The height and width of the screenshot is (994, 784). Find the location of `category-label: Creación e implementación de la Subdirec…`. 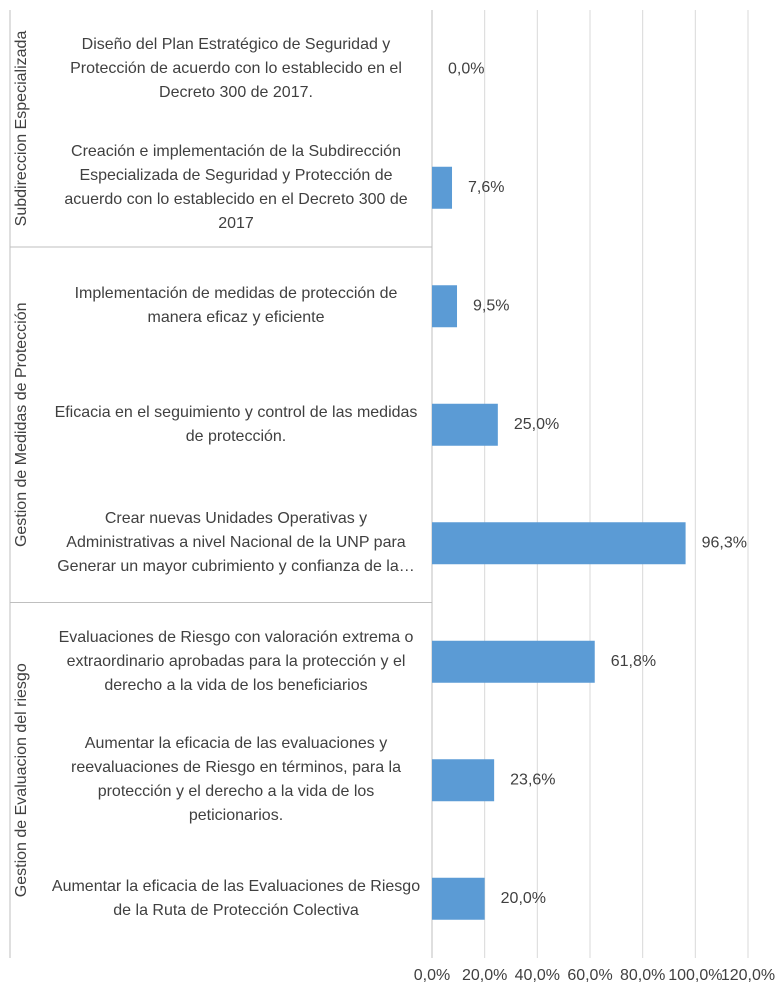

category-label: Creación e implementación de la Subdirec… is located at coordinates (236, 187).